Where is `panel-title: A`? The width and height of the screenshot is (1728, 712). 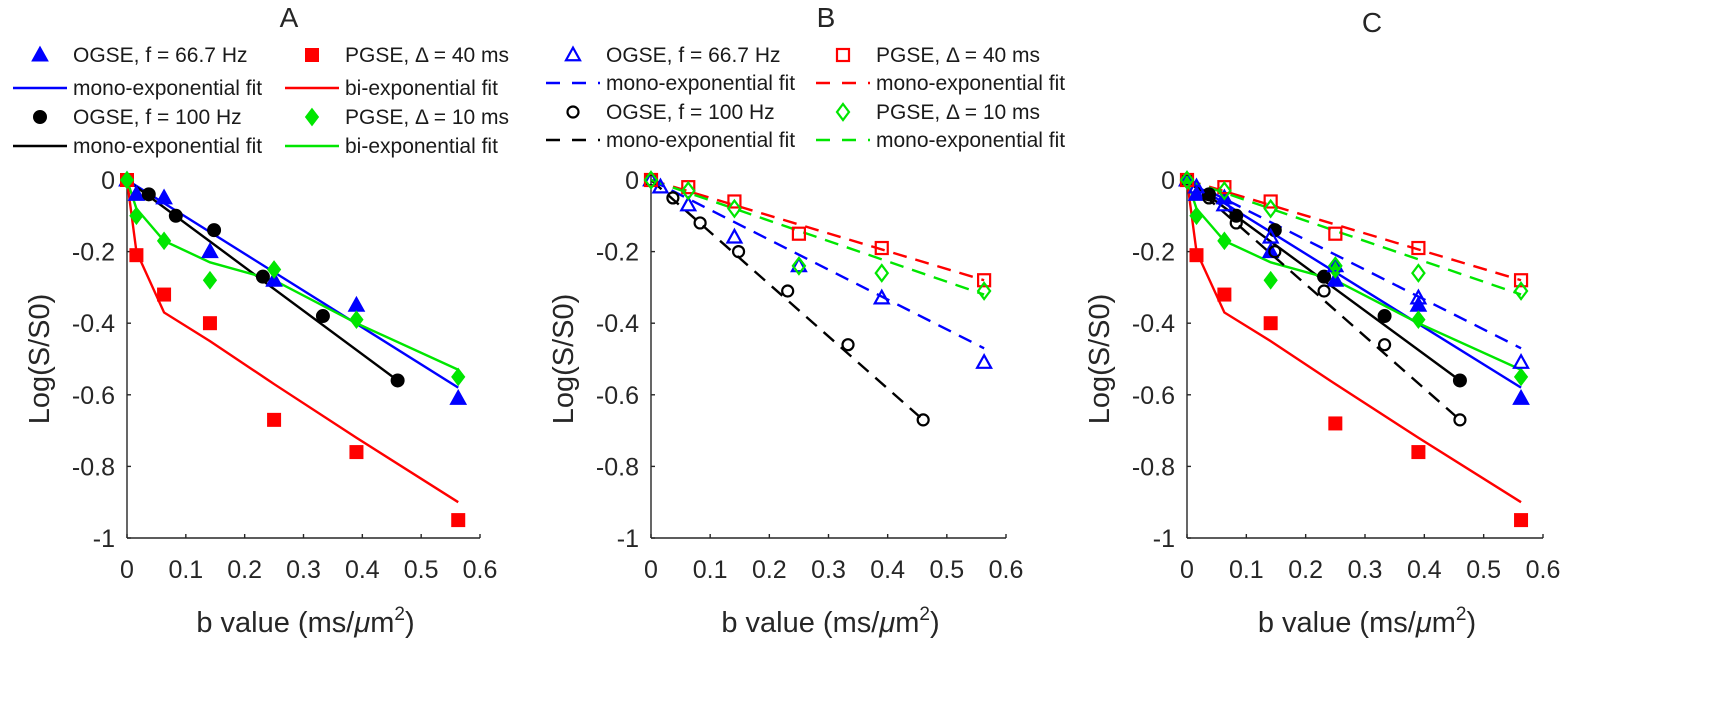 panel-title: A is located at coordinates (289, 17).